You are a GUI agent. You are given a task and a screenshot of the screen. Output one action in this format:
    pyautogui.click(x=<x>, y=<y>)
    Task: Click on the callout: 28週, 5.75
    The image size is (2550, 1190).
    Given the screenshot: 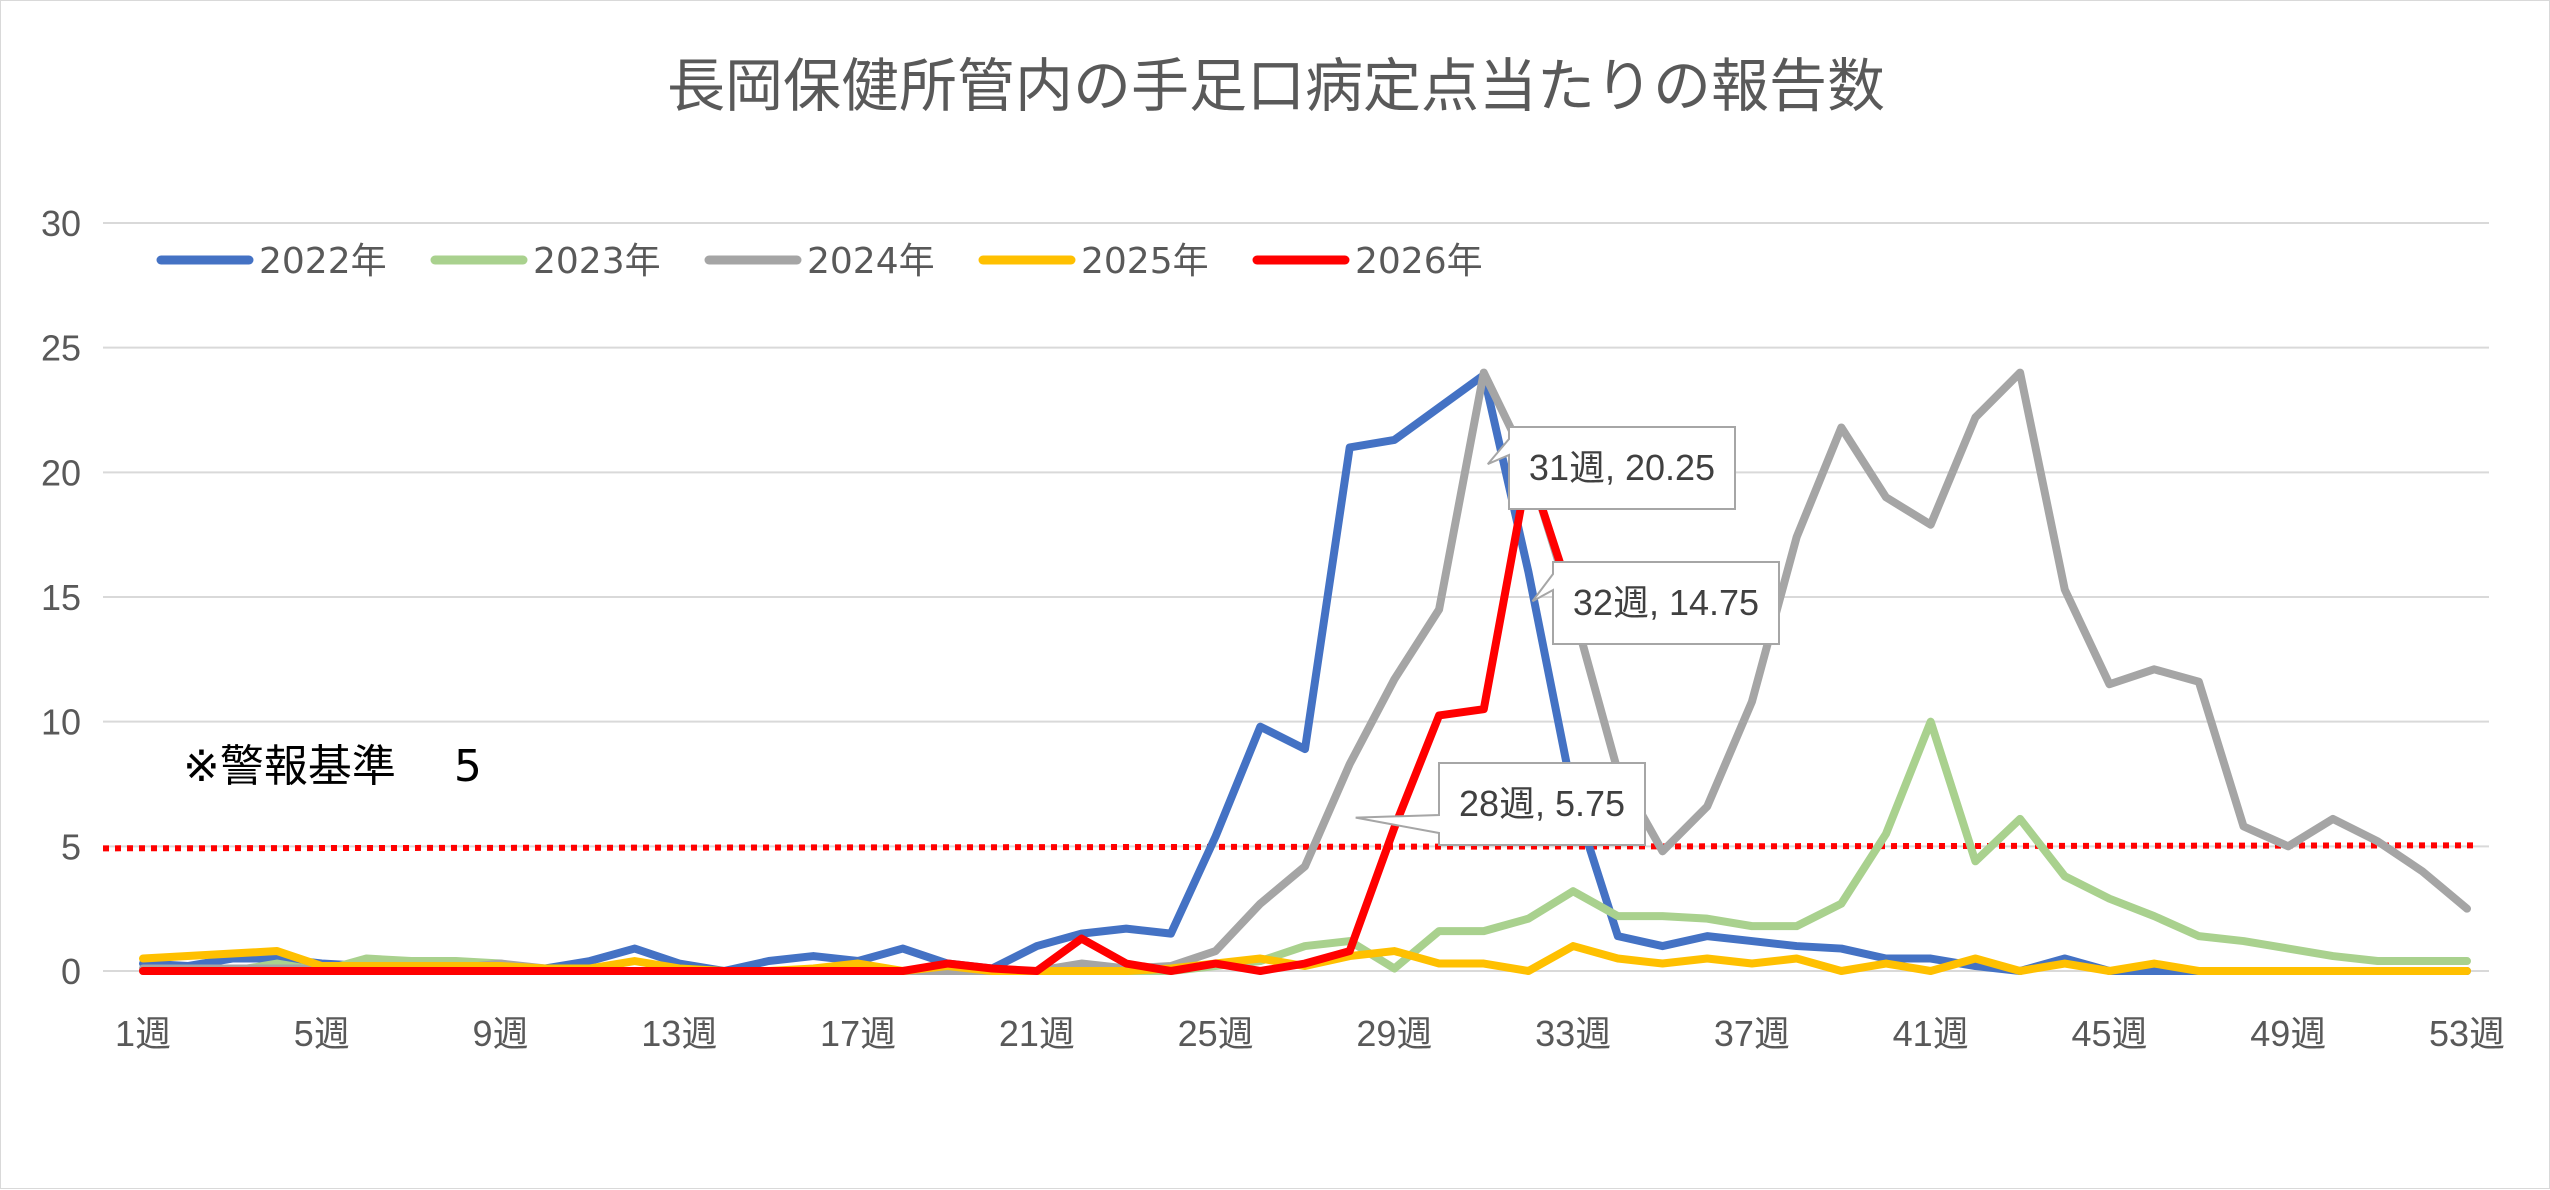 What is the action you would take?
    pyautogui.click(x=1500, y=804)
    